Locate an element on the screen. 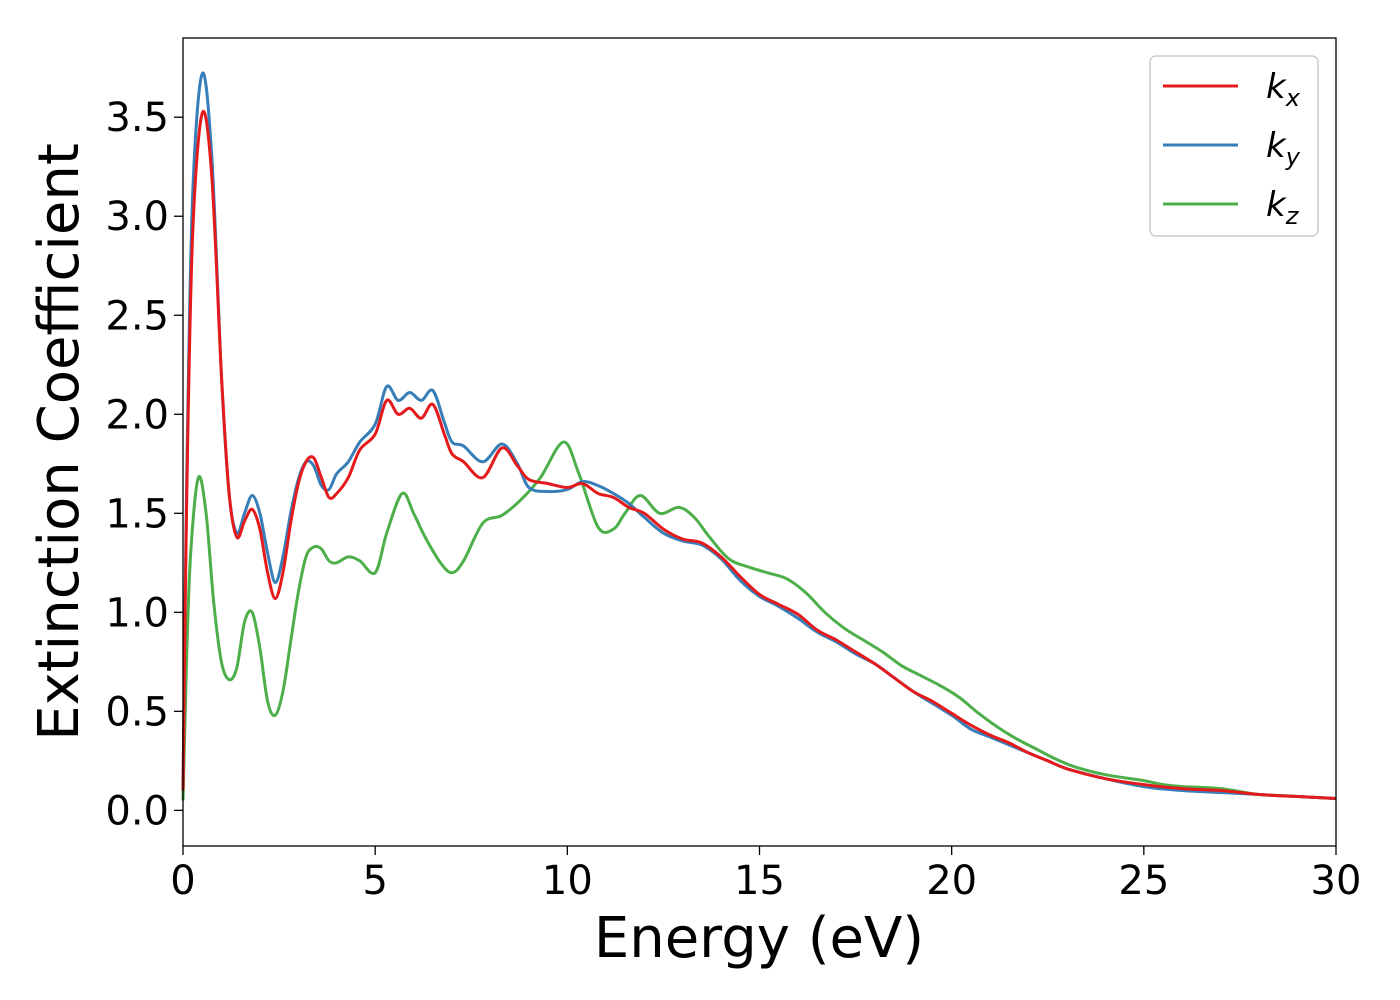  y-tick-label: 1.0 is located at coordinates (137, 613).